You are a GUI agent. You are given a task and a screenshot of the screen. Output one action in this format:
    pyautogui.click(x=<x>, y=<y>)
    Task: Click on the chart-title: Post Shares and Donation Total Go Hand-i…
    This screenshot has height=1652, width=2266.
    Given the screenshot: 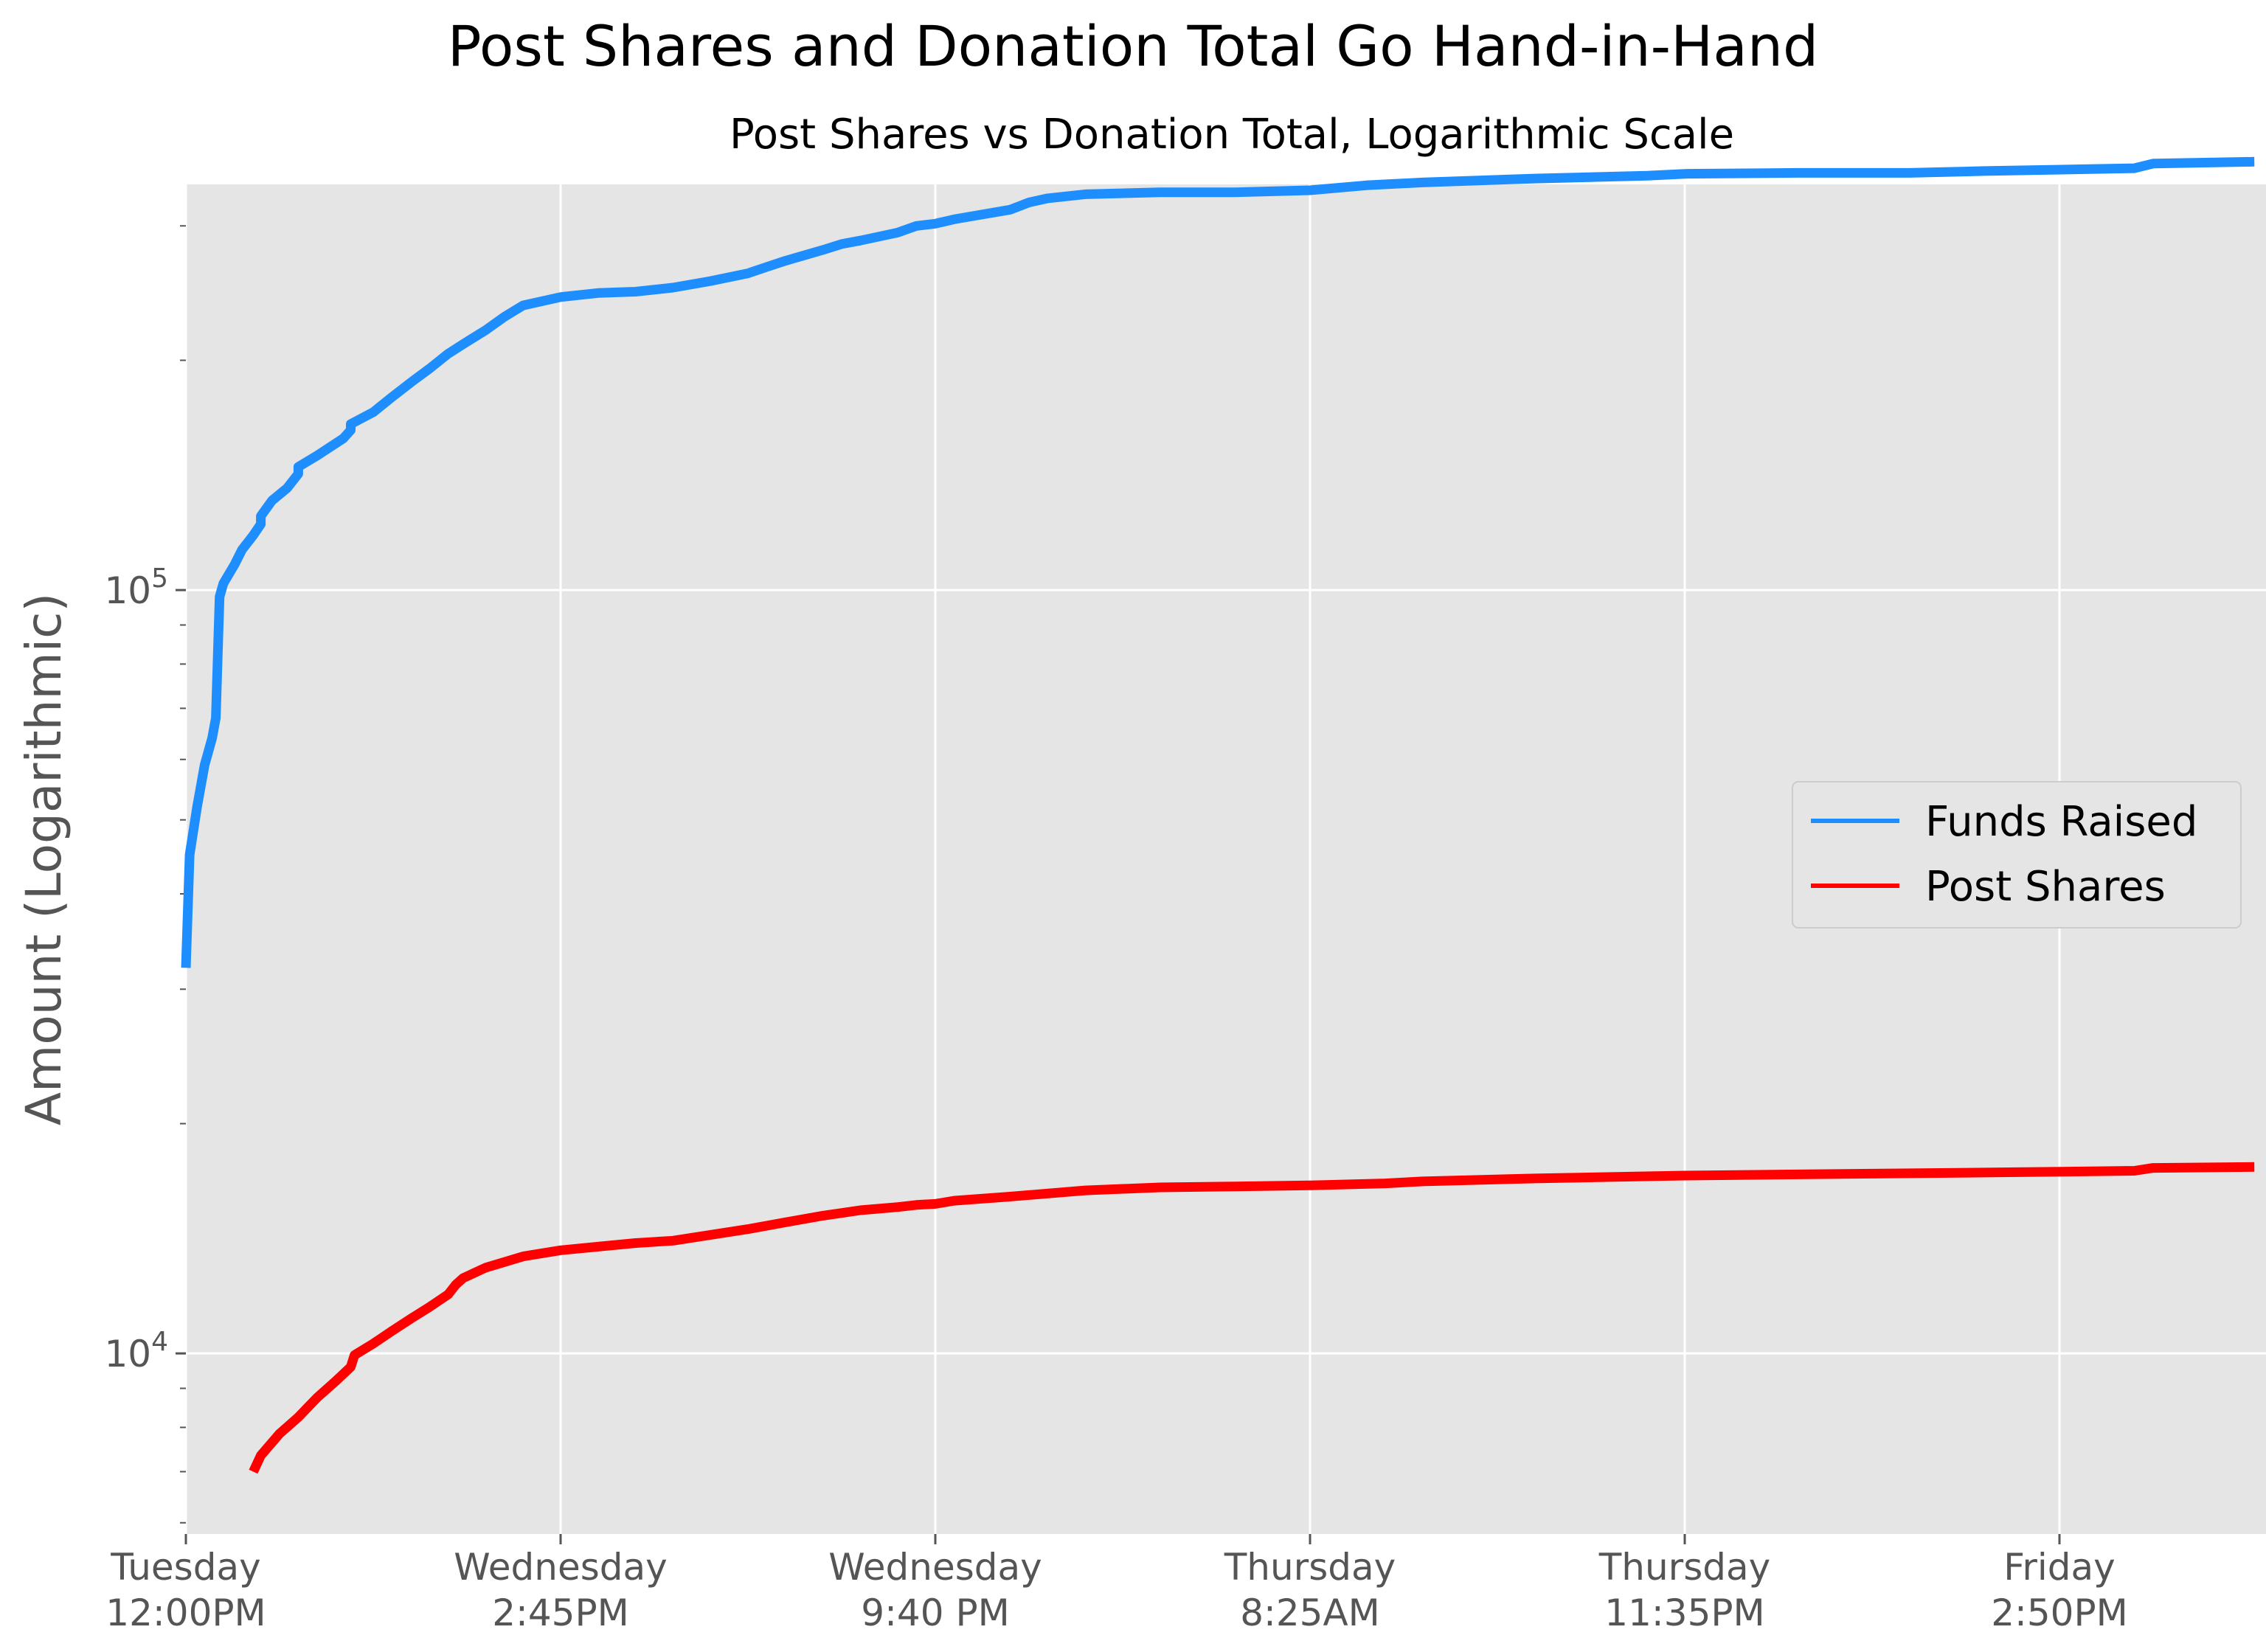 What is the action you would take?
    pyautogui.click(x=1133, y=46)
    